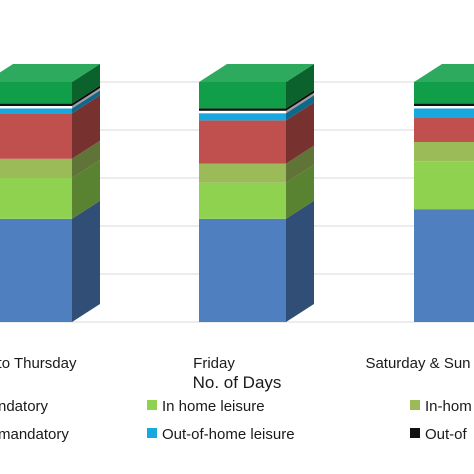 The height and width of the screenshot is (474, 474). I want to click on legend-label: Out-of-home leisure, so click(228, 434).